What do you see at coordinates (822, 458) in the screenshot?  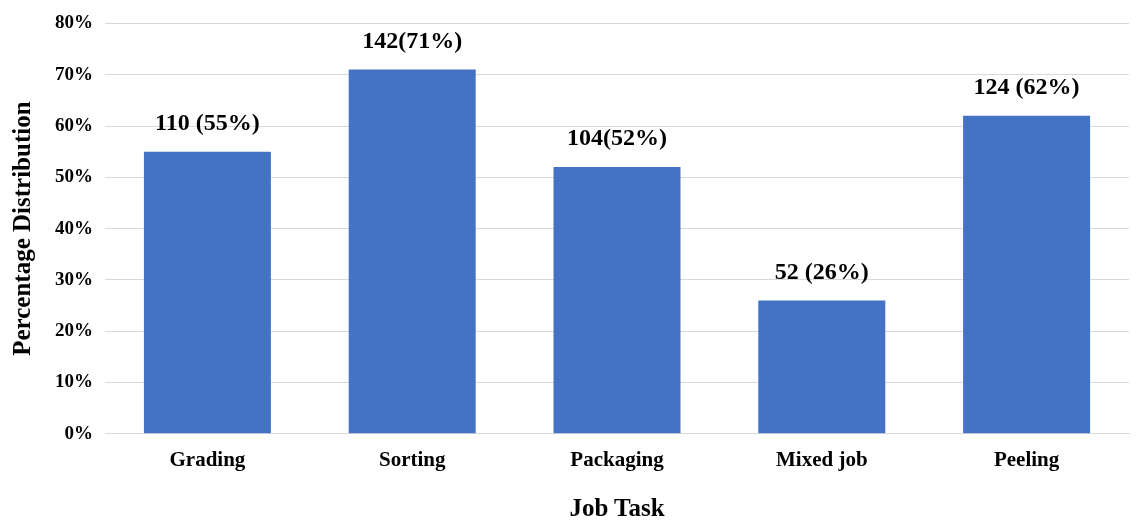 I see `x-tick-label: Mixed job` at bounding box center [822, 458].